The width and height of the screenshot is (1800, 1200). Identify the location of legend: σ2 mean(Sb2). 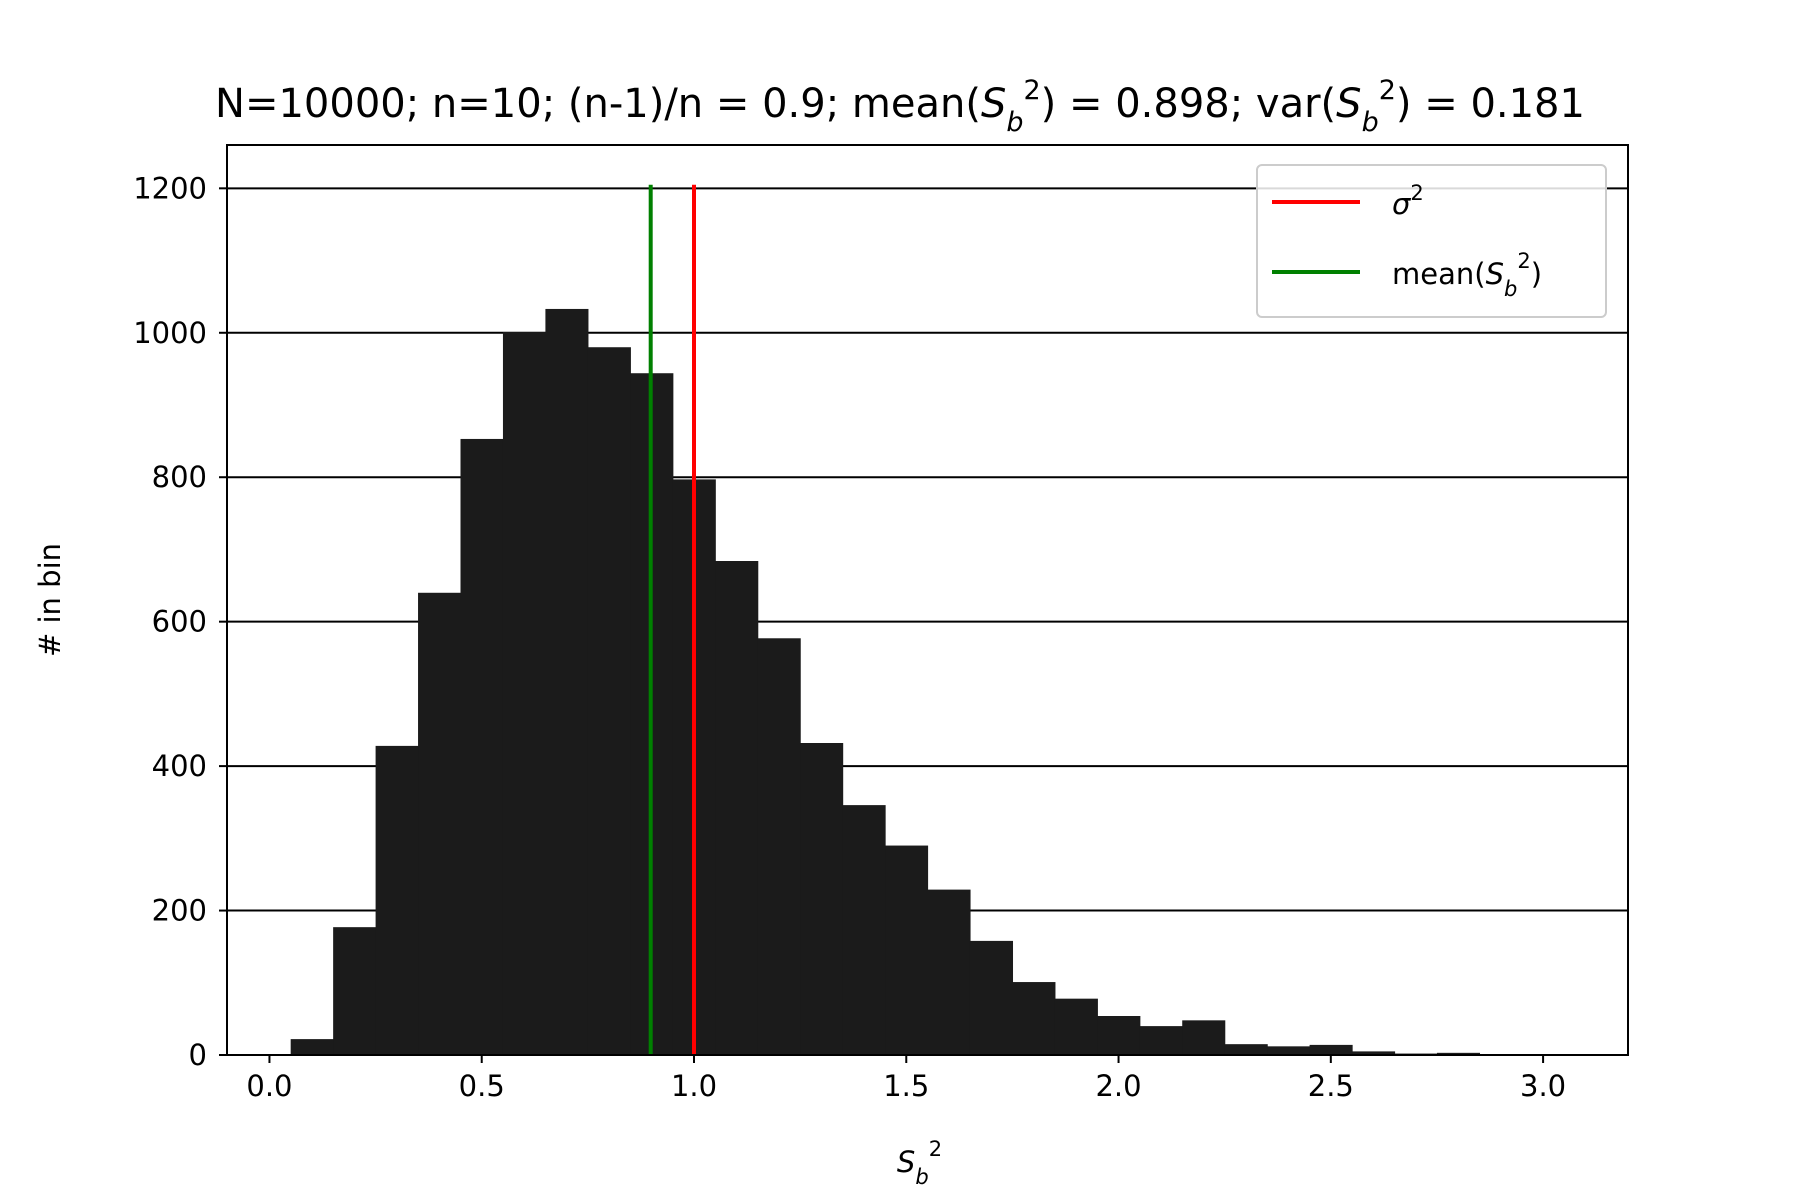
(1431, 241).